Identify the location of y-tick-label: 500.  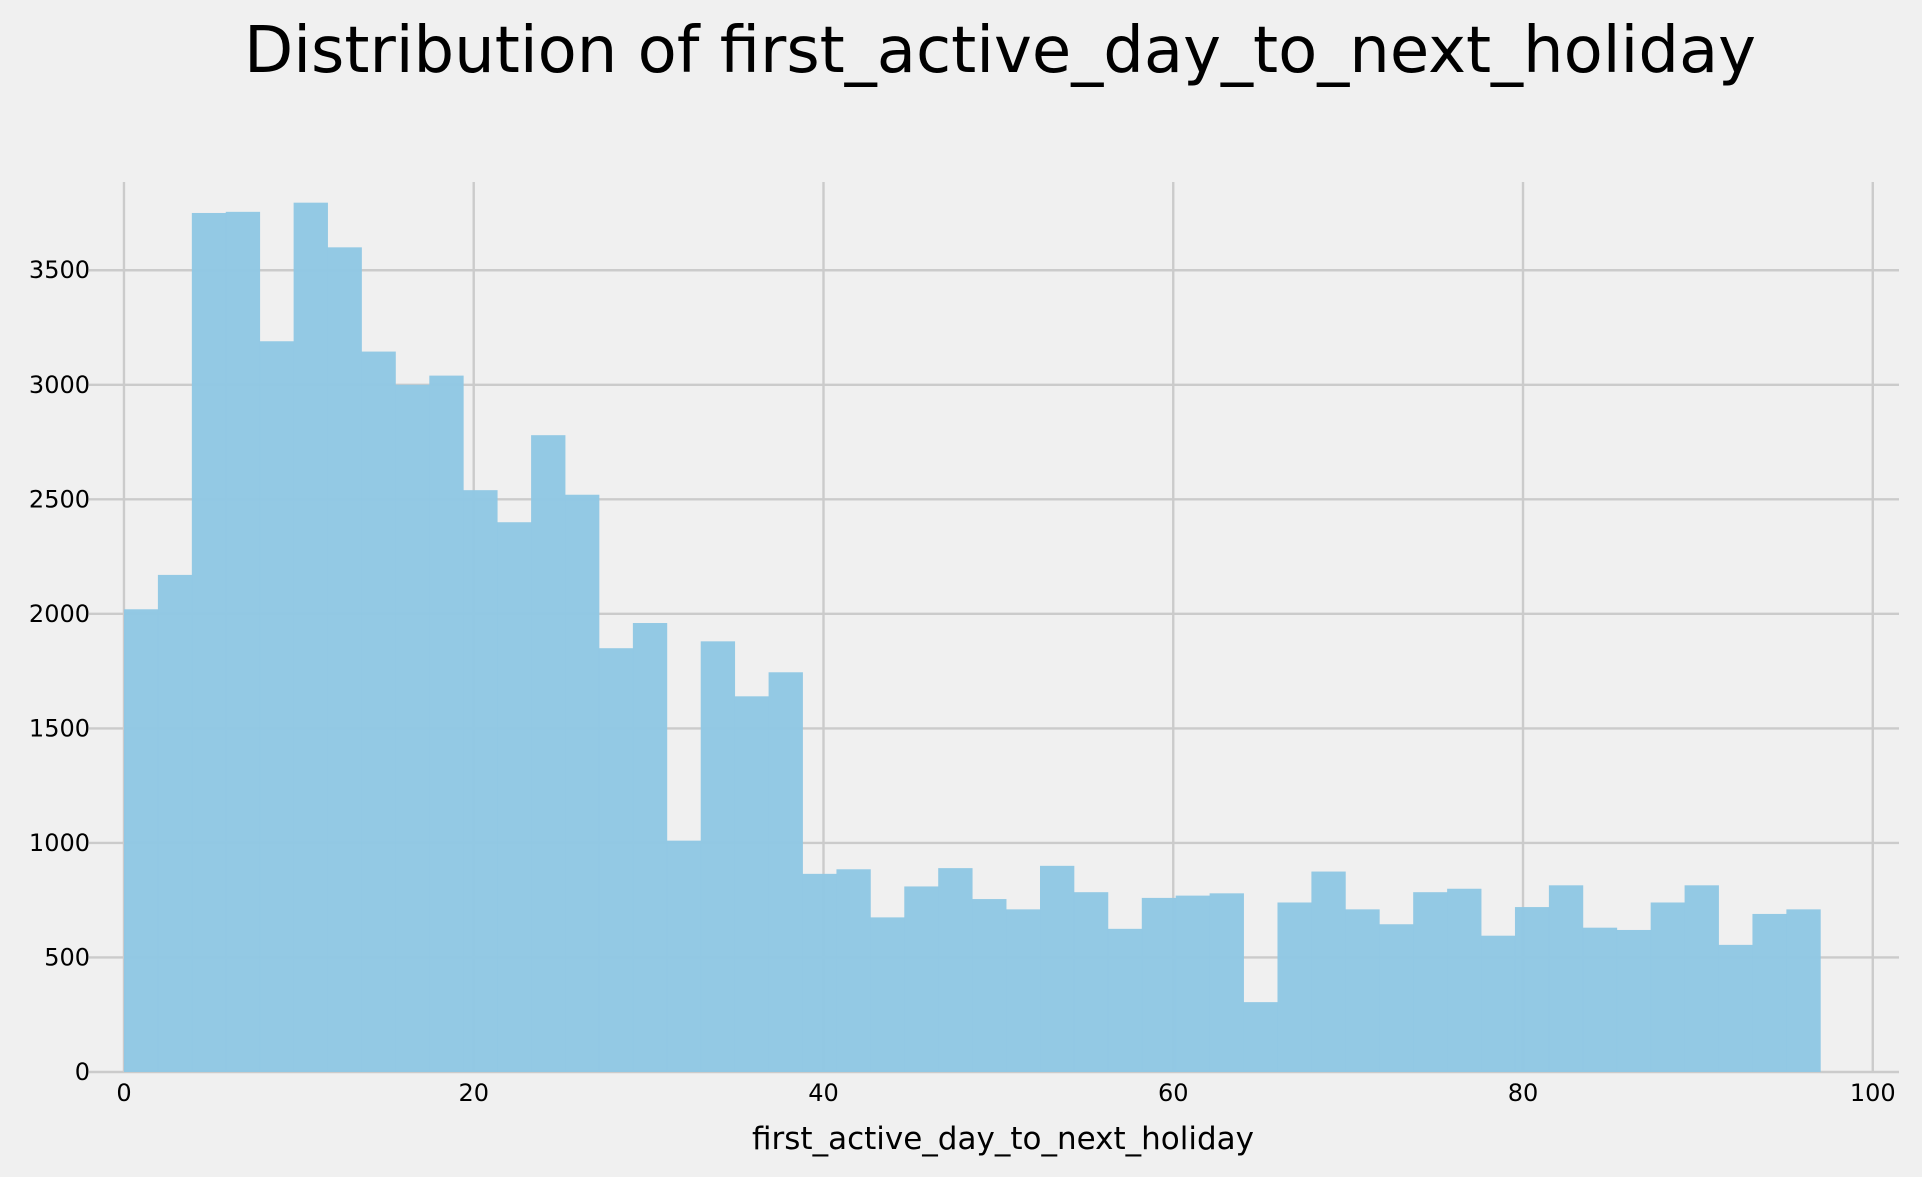
(67, 957).